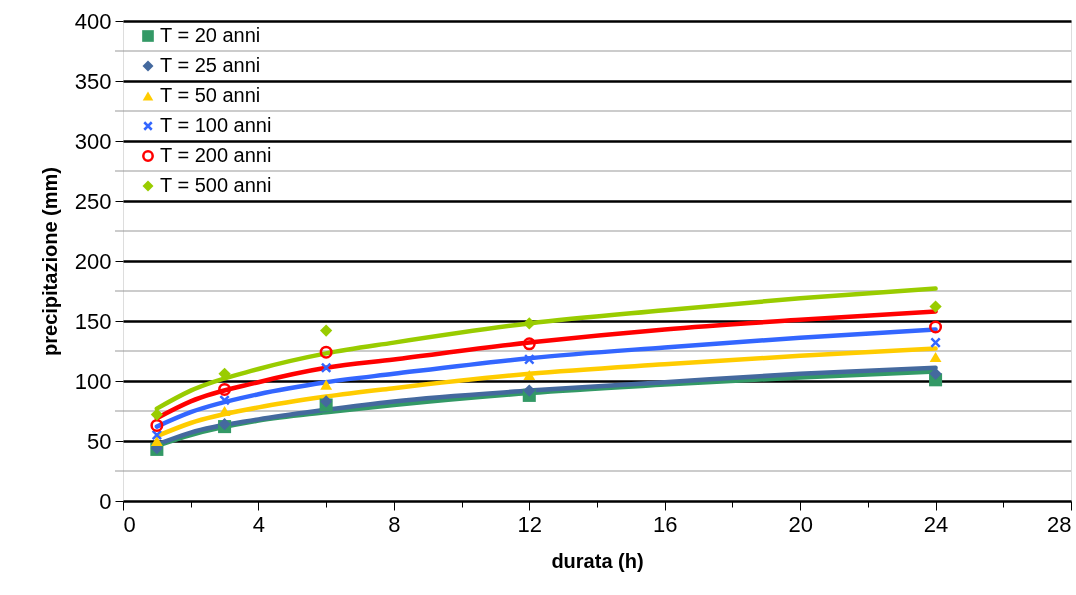 This screenshot has height=595, width=1076. Describe the element at coordinates (665, 524) in the screenshot. I see `x-tick-label: 16` at that location.